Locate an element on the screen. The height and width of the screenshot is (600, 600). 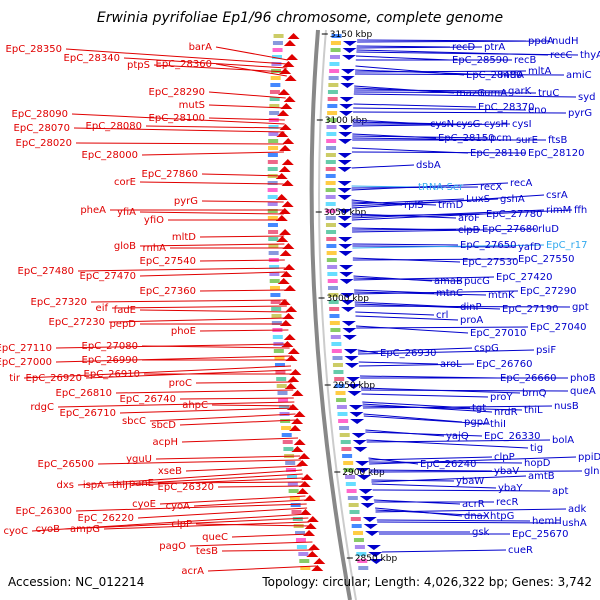
left-gene-label: EpC_28360 is located at coordinates (184, 64).